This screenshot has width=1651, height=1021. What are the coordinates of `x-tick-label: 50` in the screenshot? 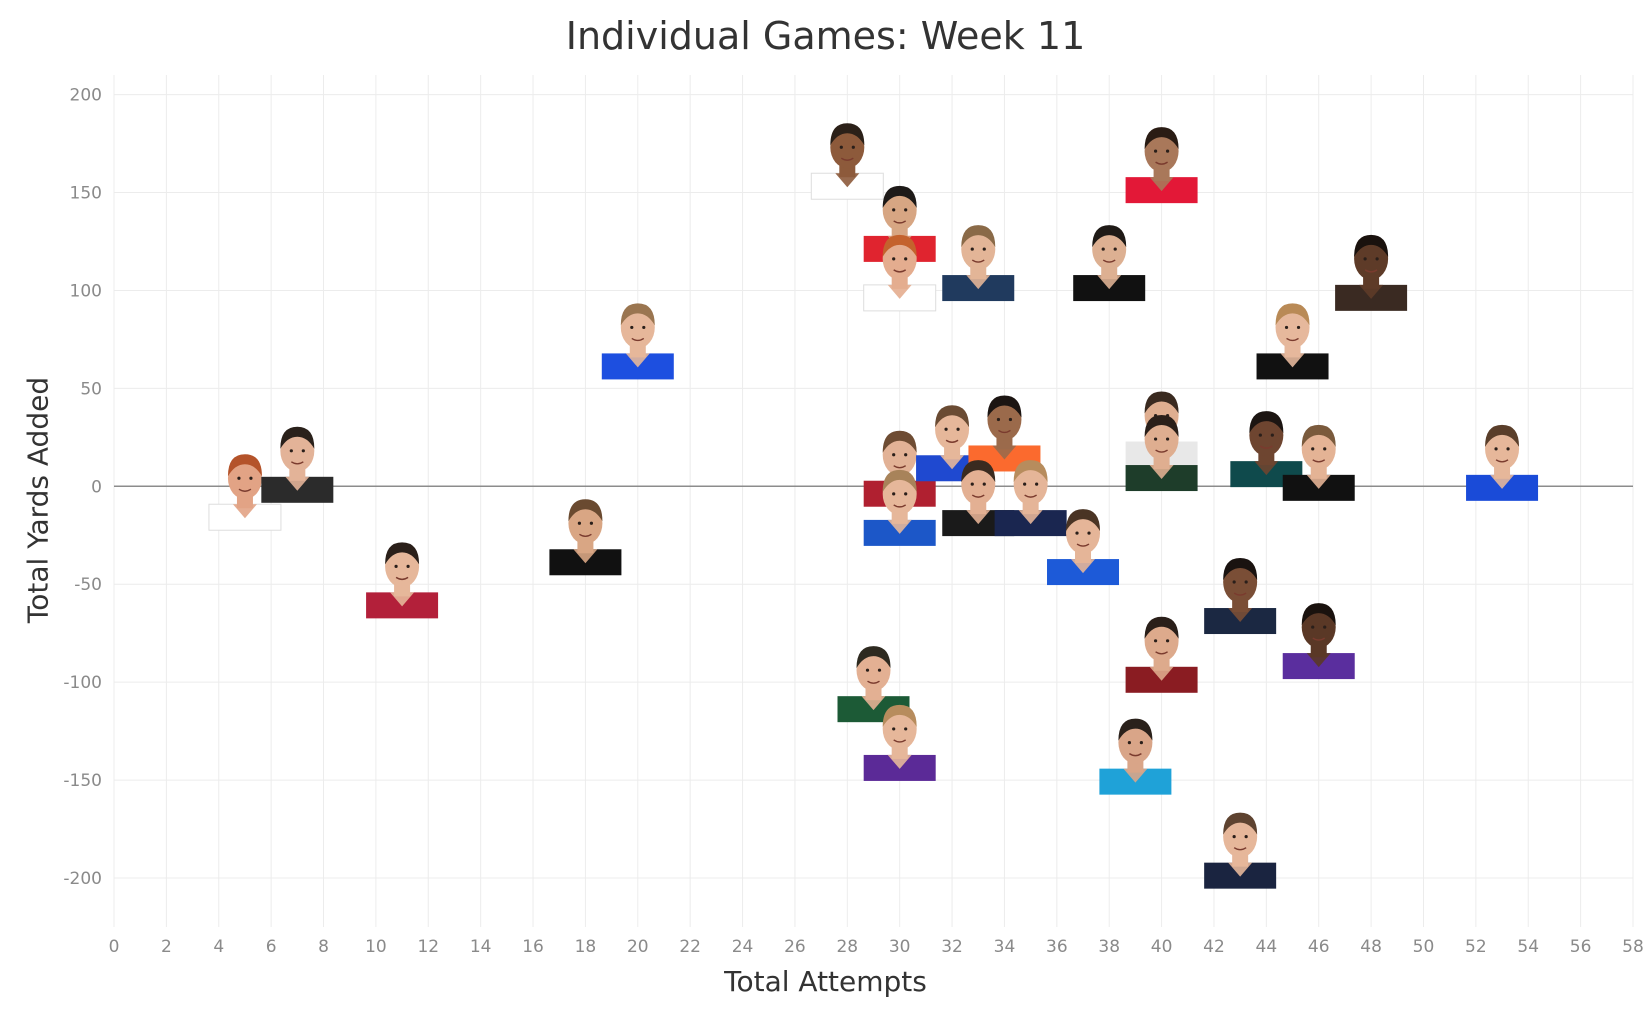 It's located at (1424, 947).